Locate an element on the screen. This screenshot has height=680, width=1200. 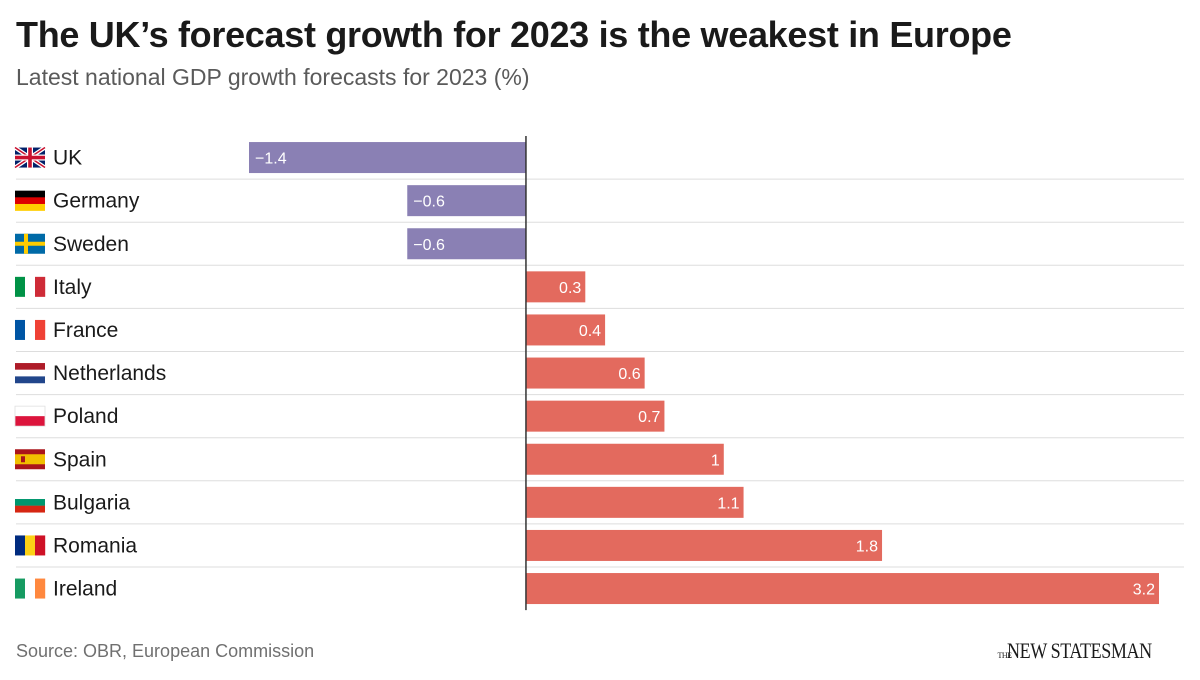
data-label: 3.2 is located at coordinates (1144, 590).